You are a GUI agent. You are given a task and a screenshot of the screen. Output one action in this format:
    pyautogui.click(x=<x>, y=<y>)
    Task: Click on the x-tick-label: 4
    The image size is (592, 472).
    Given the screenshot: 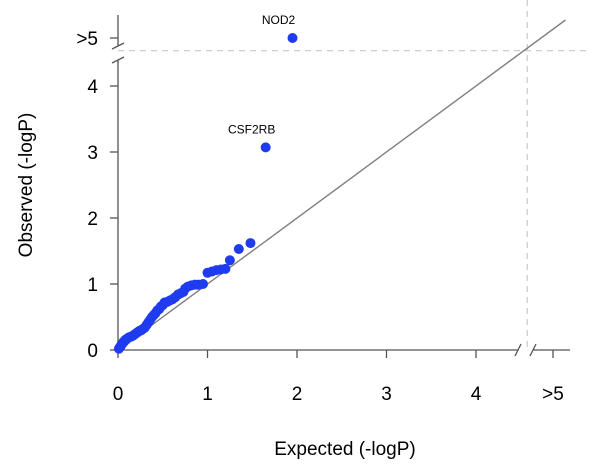 What is the action you would take?
    pyautogui.click(x=476, y=394)
    